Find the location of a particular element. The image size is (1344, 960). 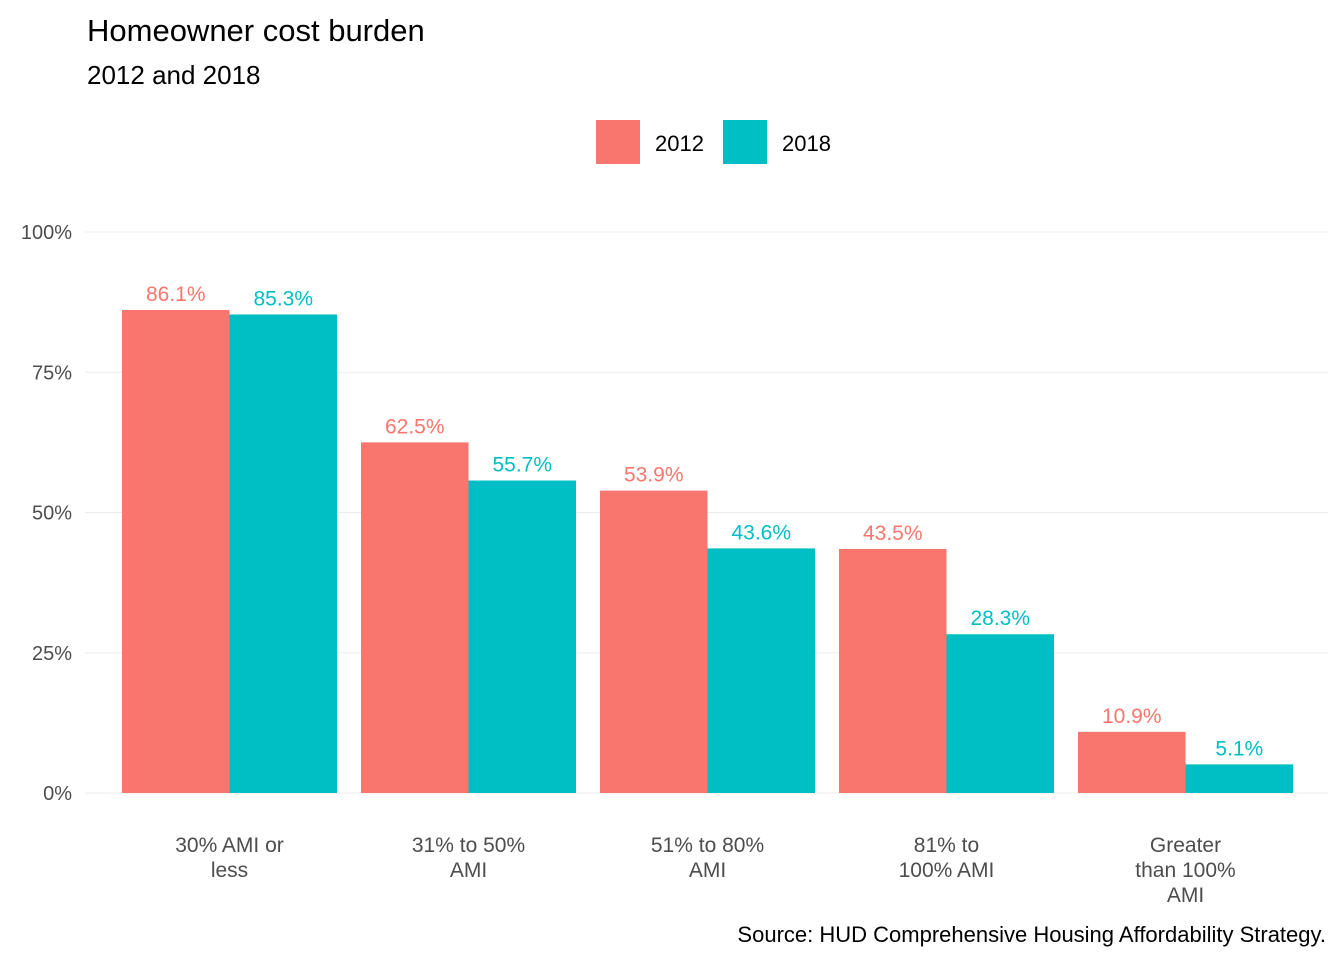

data-label-2012-5: 10.9% is located at coordinates (1132, 716).